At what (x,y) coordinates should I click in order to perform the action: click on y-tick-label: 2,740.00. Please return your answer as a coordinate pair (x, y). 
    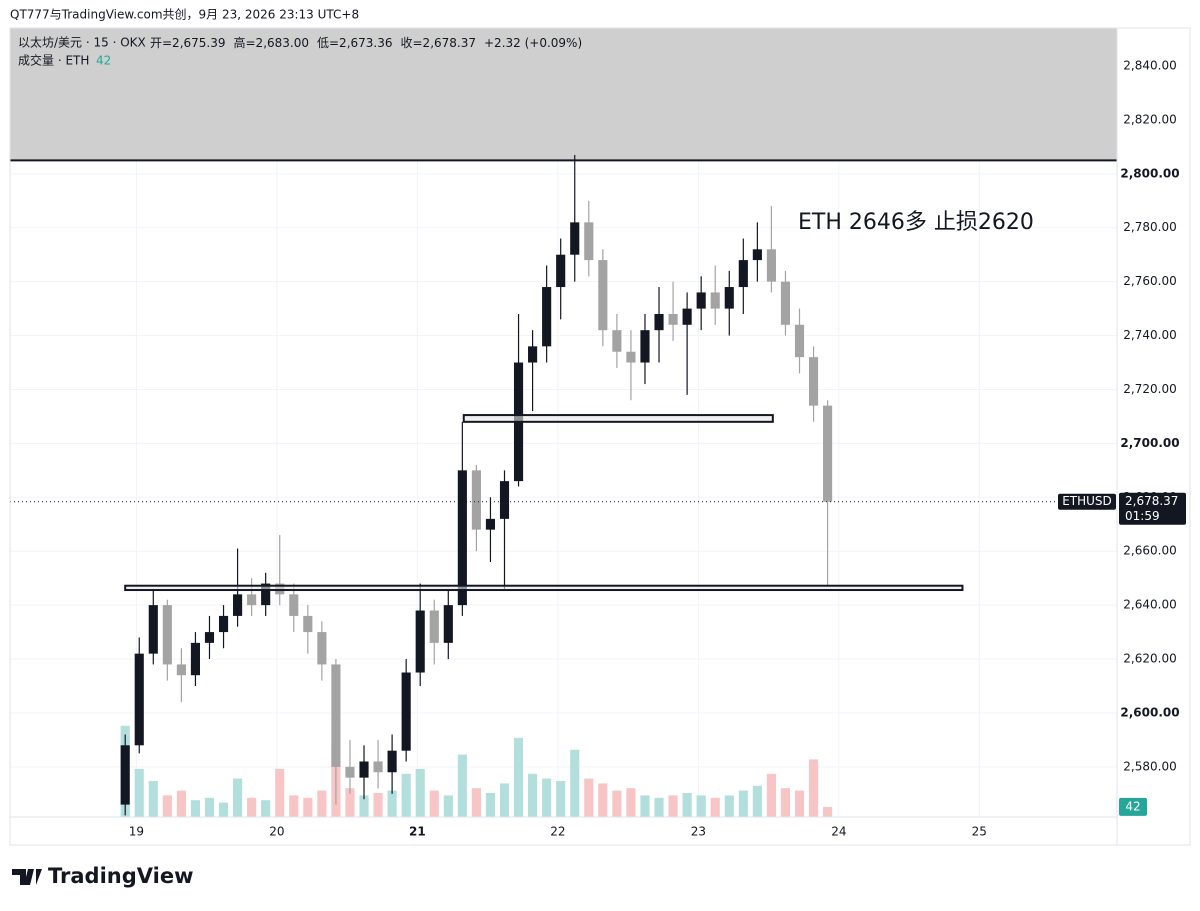
    Looking at the image, I should click on (1149, 335).